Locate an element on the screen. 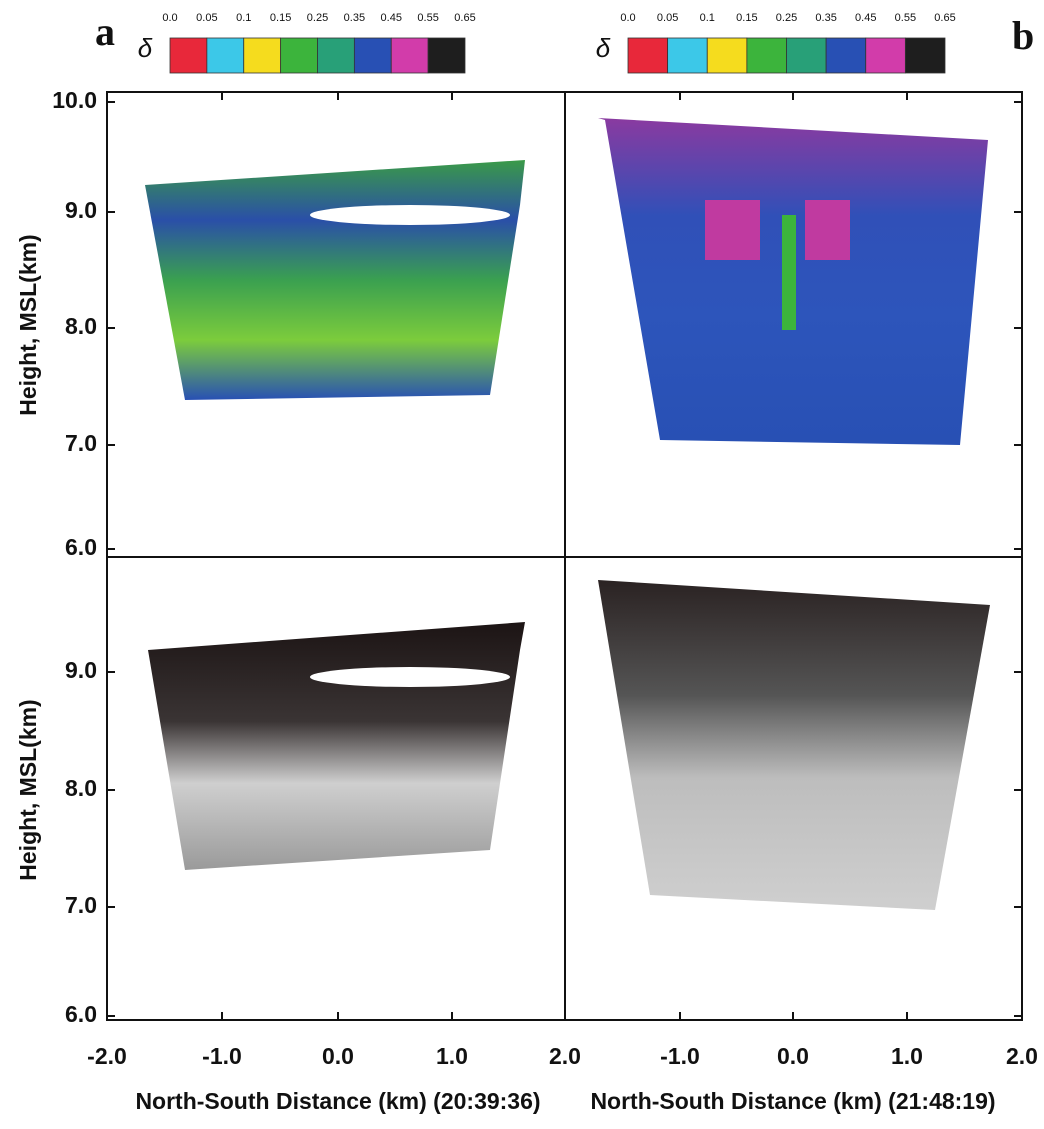 This screenshot has width=1044, height=1129. panel-label: b is located at coordinates (1023, 35).